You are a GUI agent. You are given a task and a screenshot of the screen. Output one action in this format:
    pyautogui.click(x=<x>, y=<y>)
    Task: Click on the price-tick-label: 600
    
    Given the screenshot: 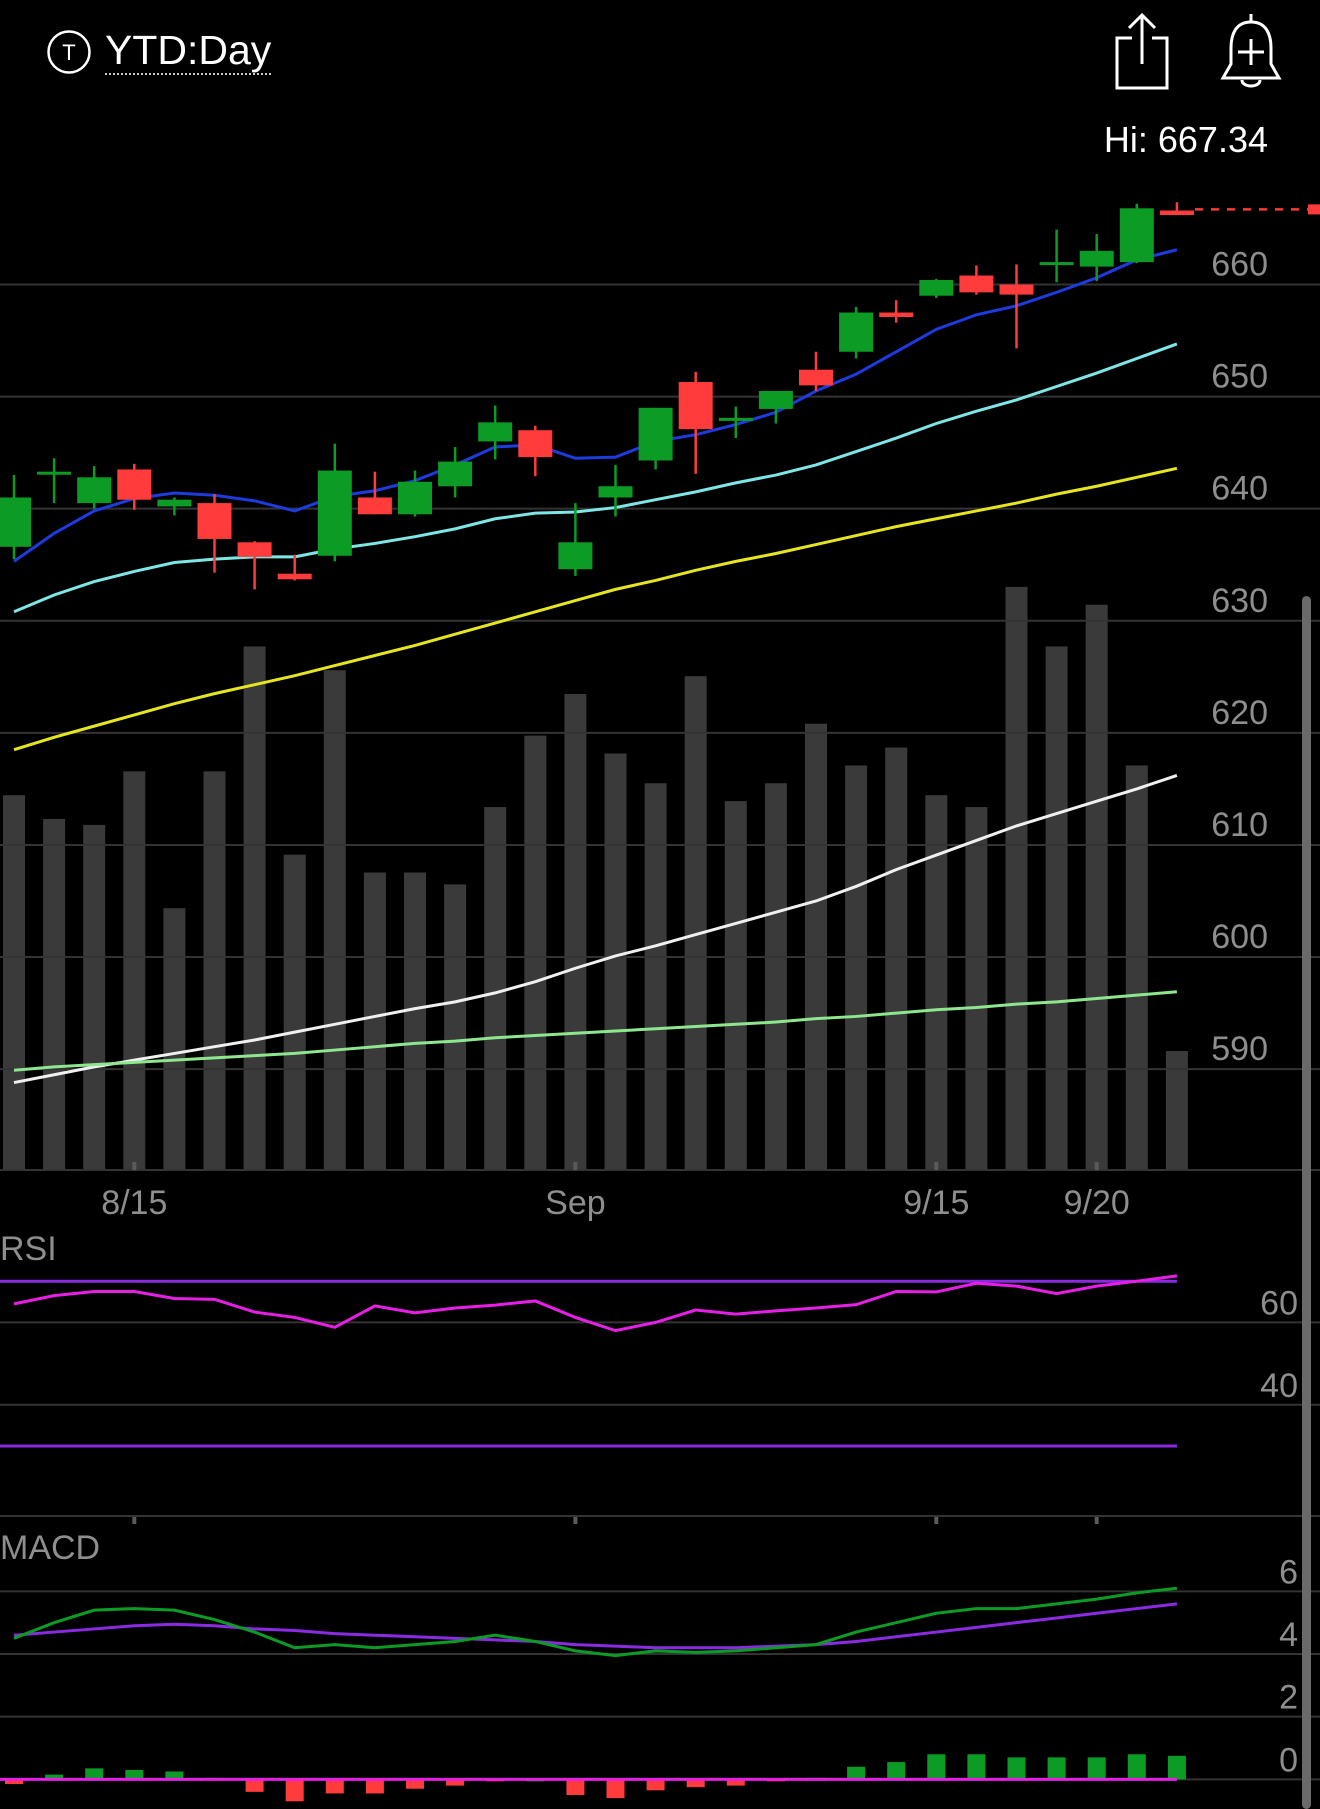 What is the action you would take?
    pyautogui.click(x=1239, y=937)
    